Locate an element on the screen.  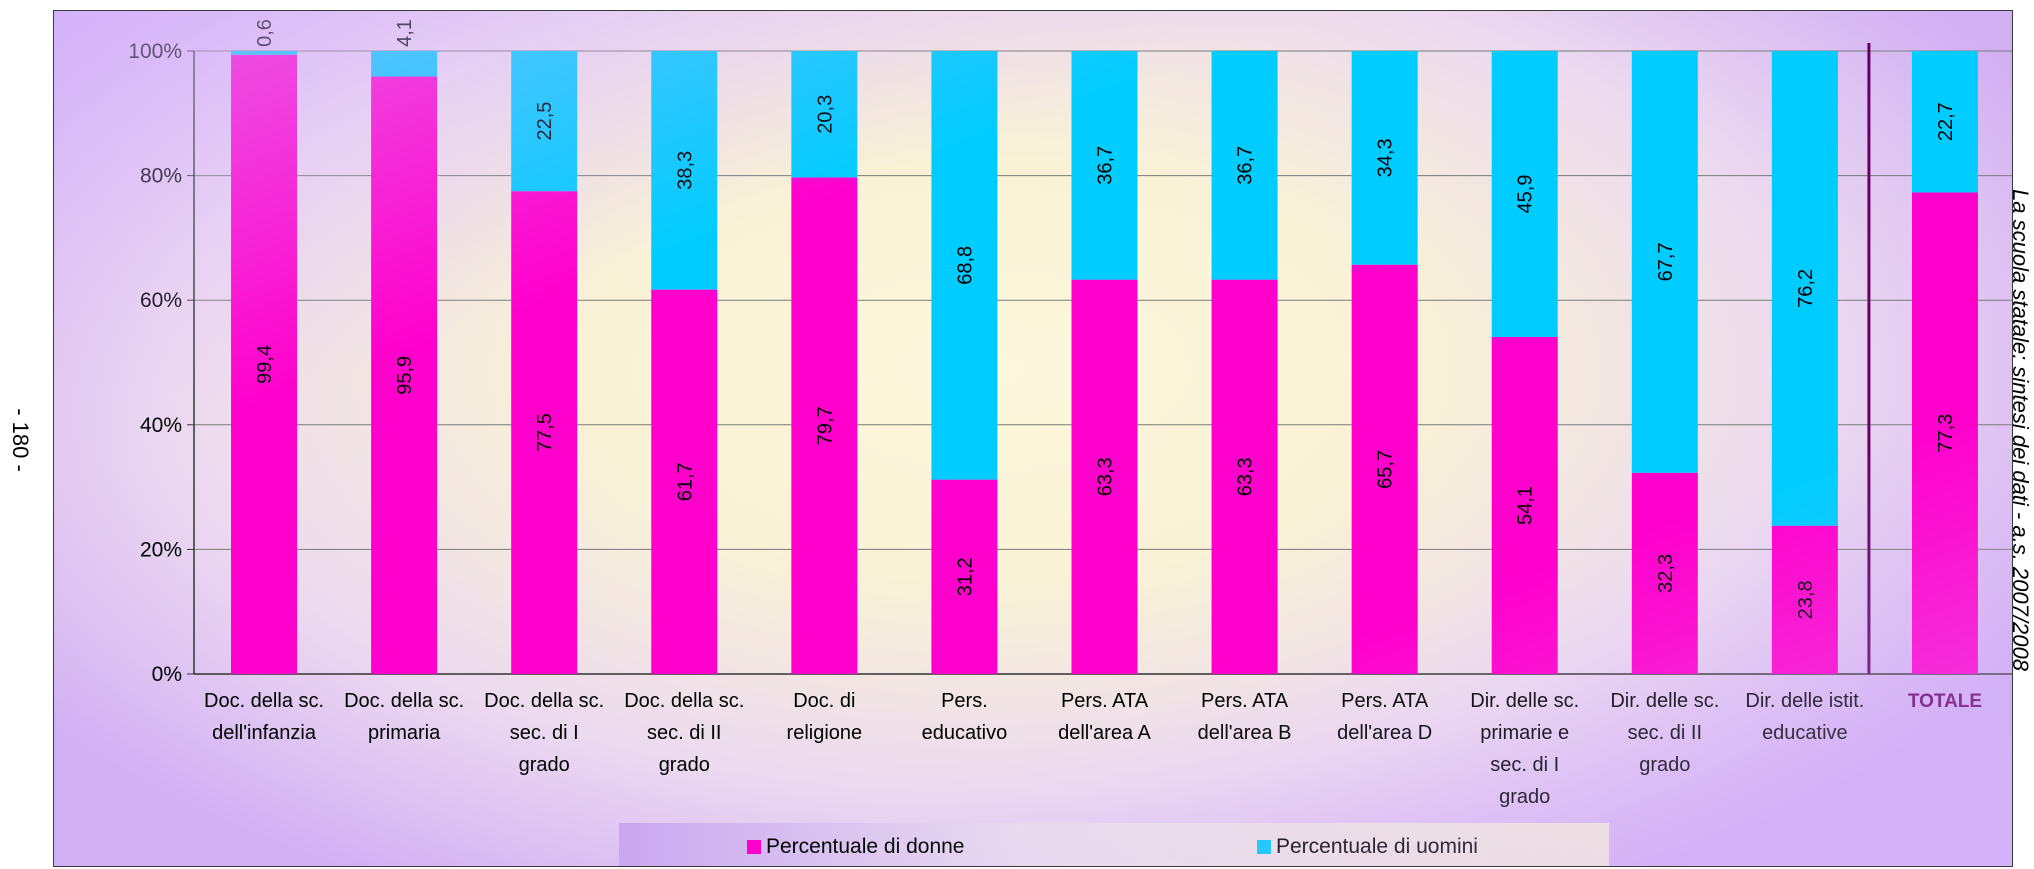
category-label: dell'infanzia is located at coordinates (264, 733).